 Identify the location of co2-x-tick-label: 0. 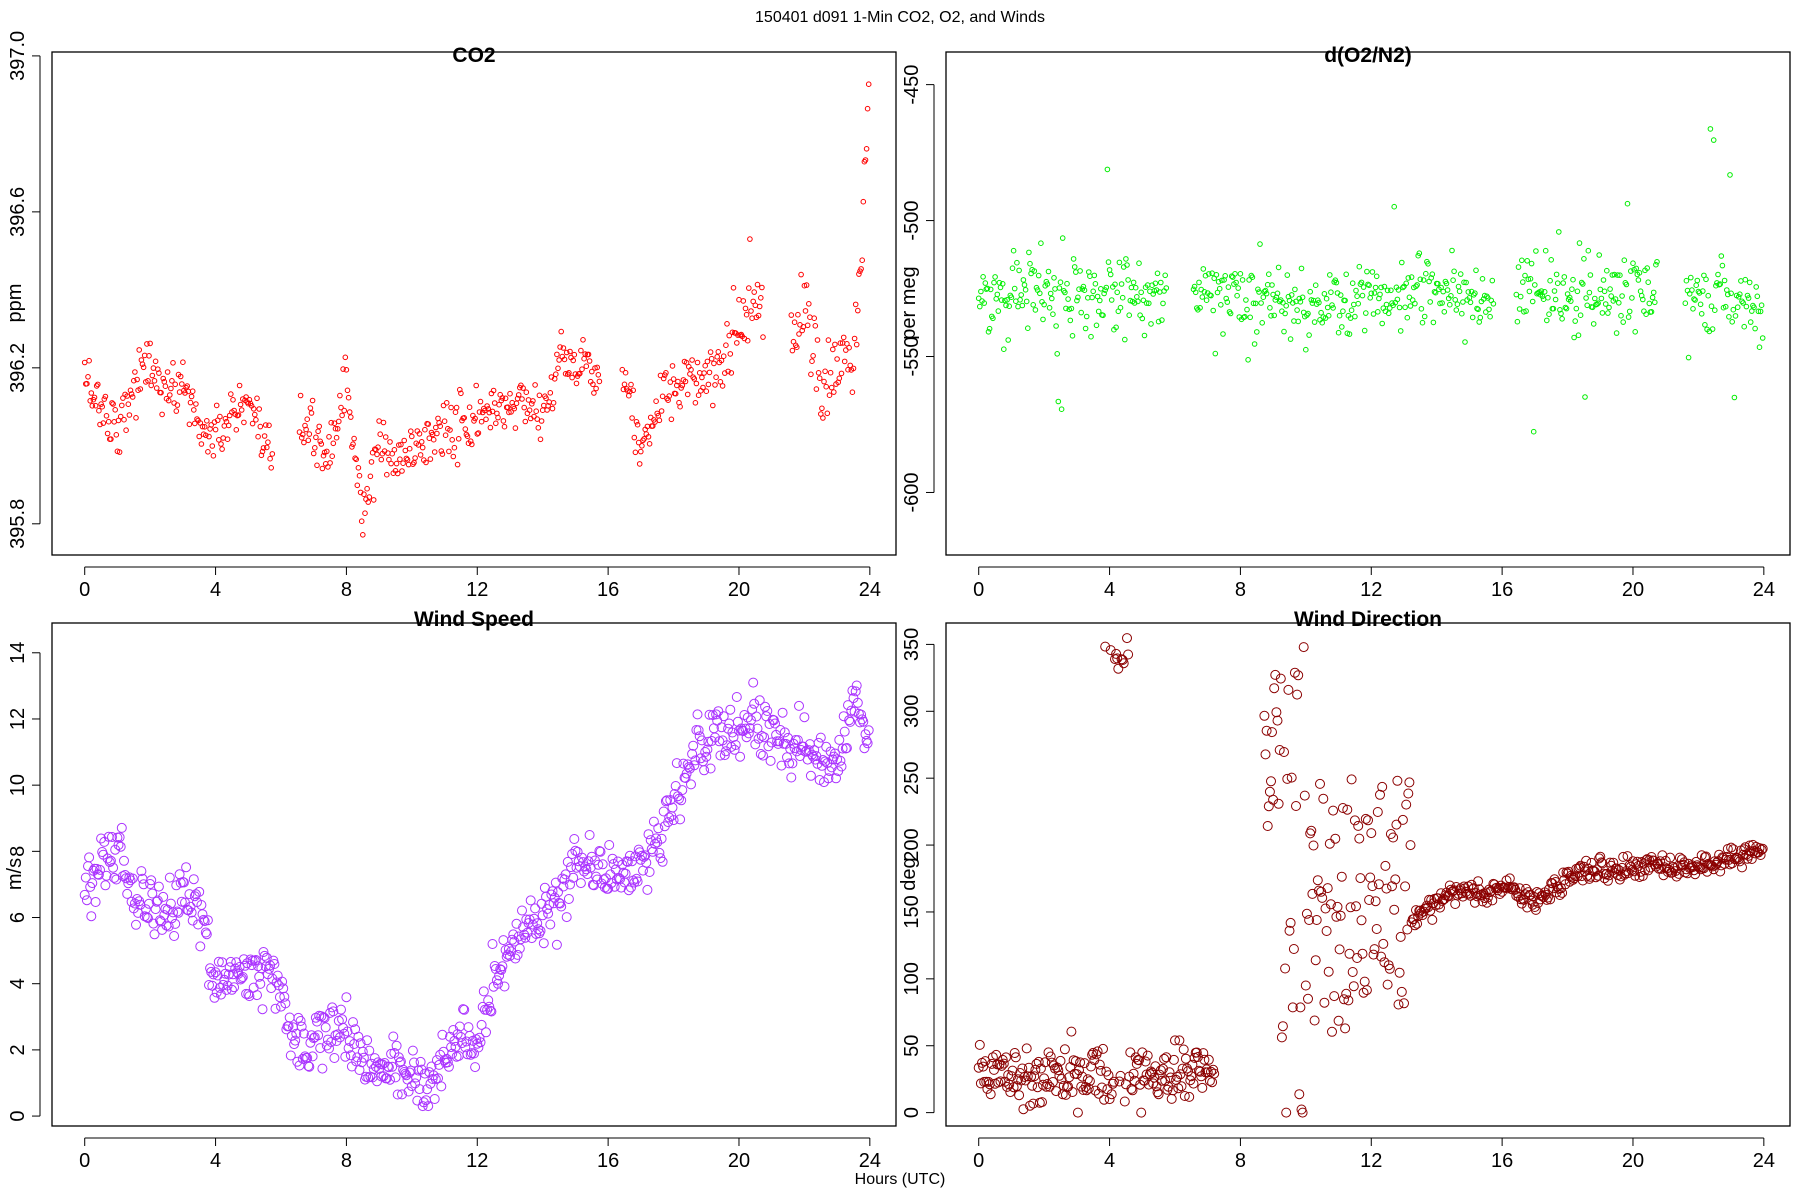
(84, 590).